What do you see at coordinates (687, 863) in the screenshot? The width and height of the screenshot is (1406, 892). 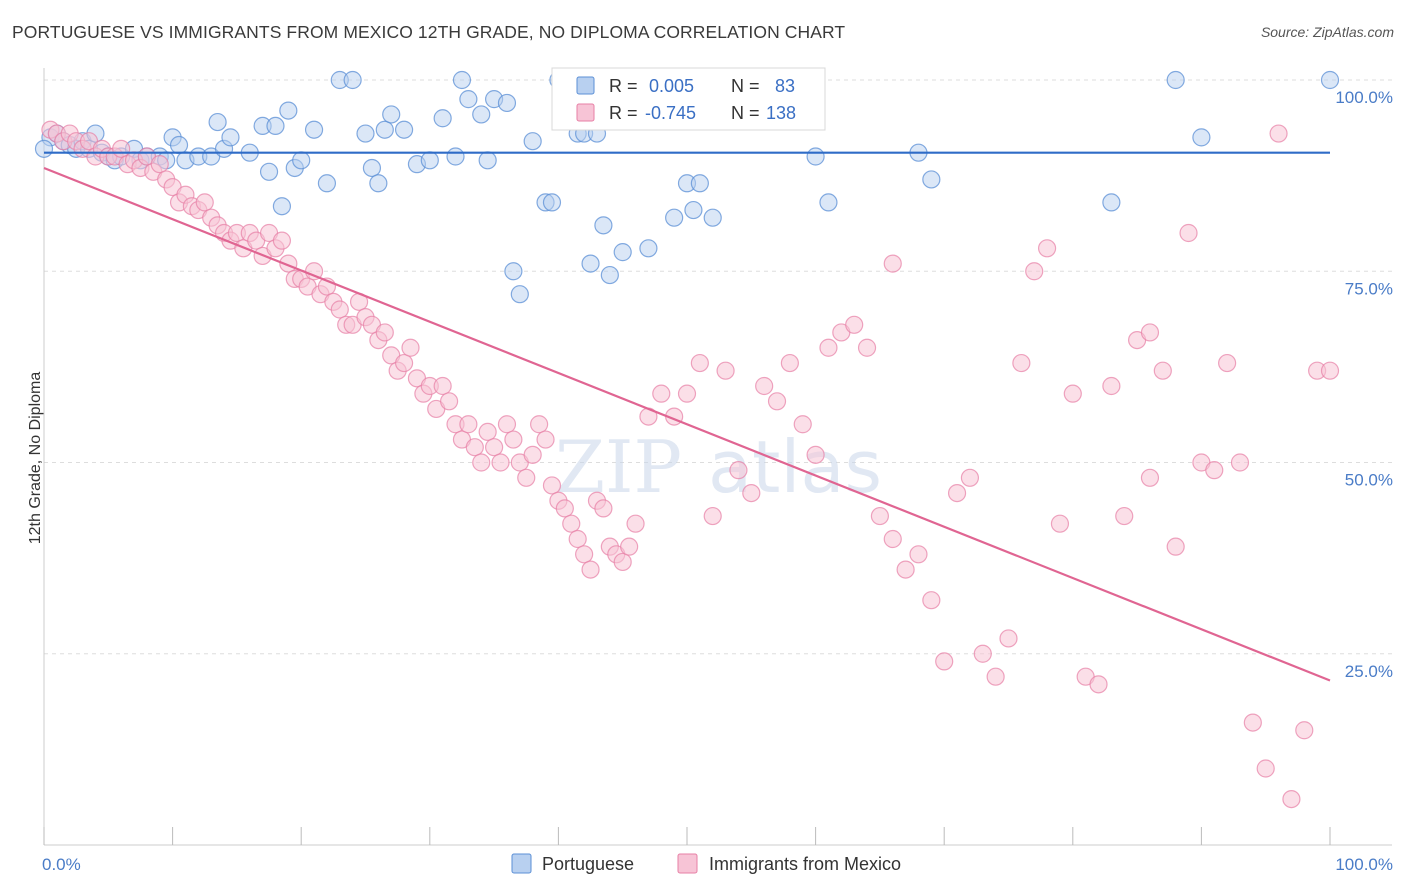 I see `bottom-legend-swatch-mexico` at bounding box center [687, 863].